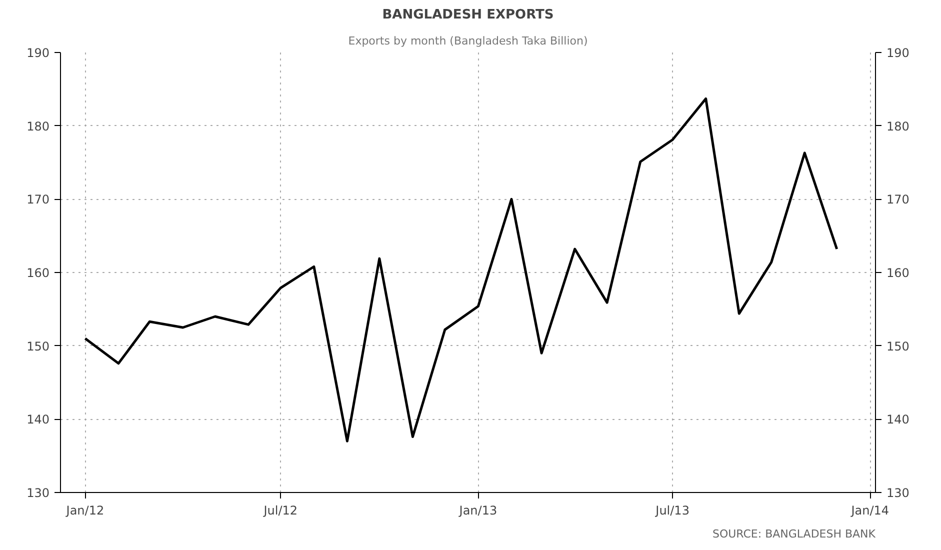 This screenshot has width=941, height=550. Describe the element at coordinates (38, 493) in the screenshot. I see `y-tick-label: 130` at that location.